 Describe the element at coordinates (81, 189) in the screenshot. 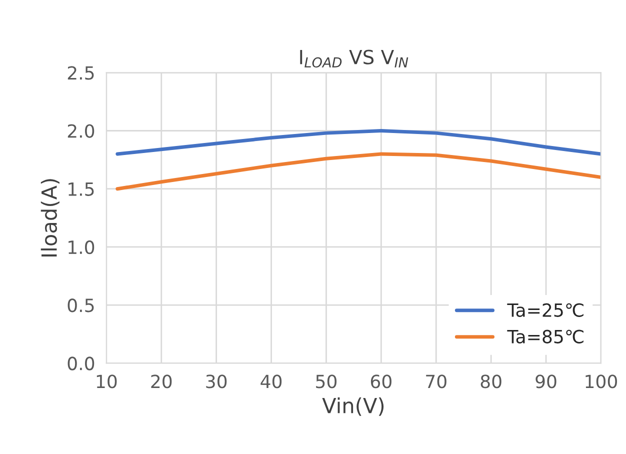

I see `y-tick-label: 1.5` at that location.